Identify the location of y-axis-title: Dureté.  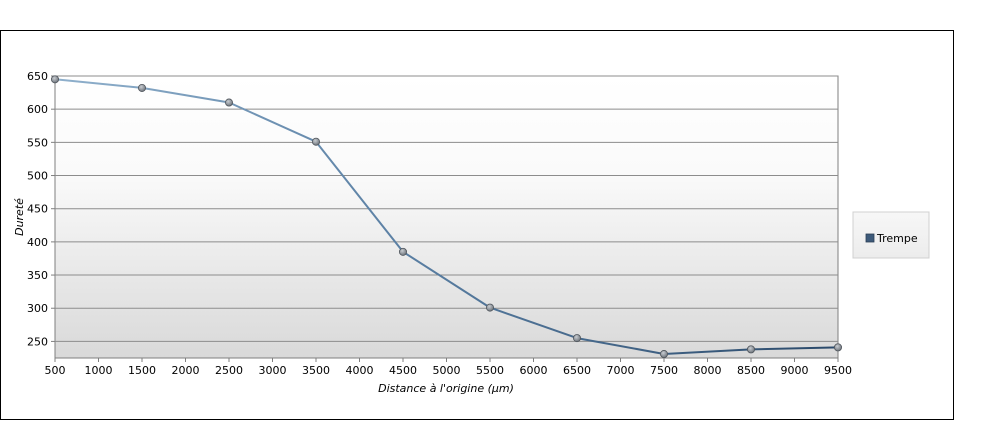
(19, 217).